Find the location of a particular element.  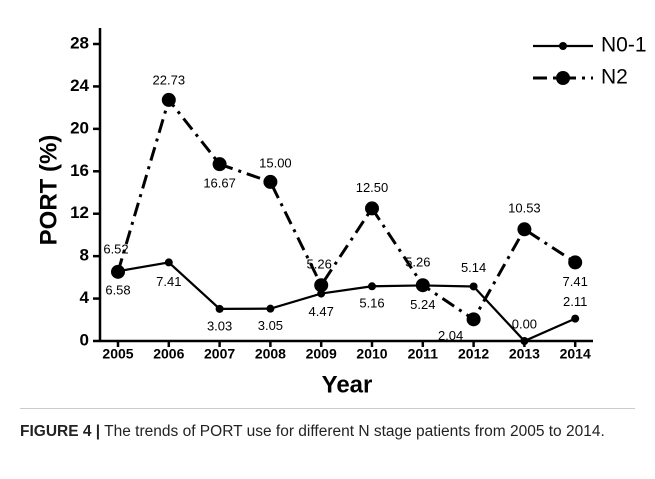

y-tick-label: 20 is located at coordinates (79, 127).